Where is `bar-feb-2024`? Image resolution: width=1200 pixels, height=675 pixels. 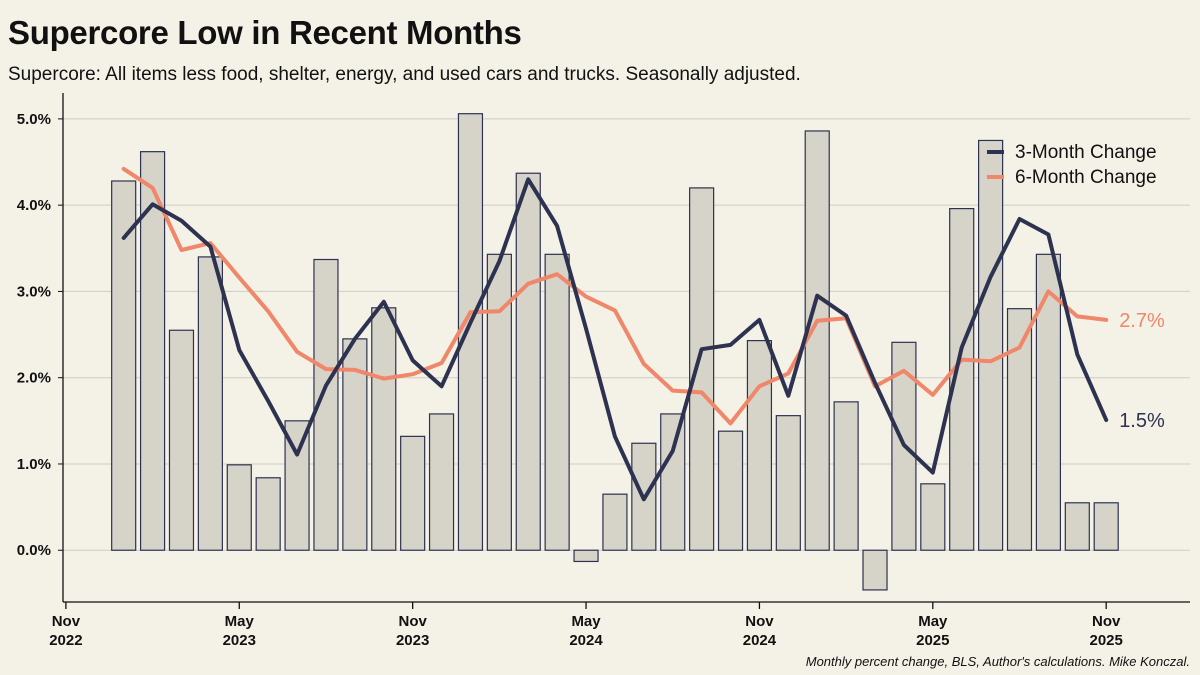 bar-feb-2024 is located at coordinates (528, 361).